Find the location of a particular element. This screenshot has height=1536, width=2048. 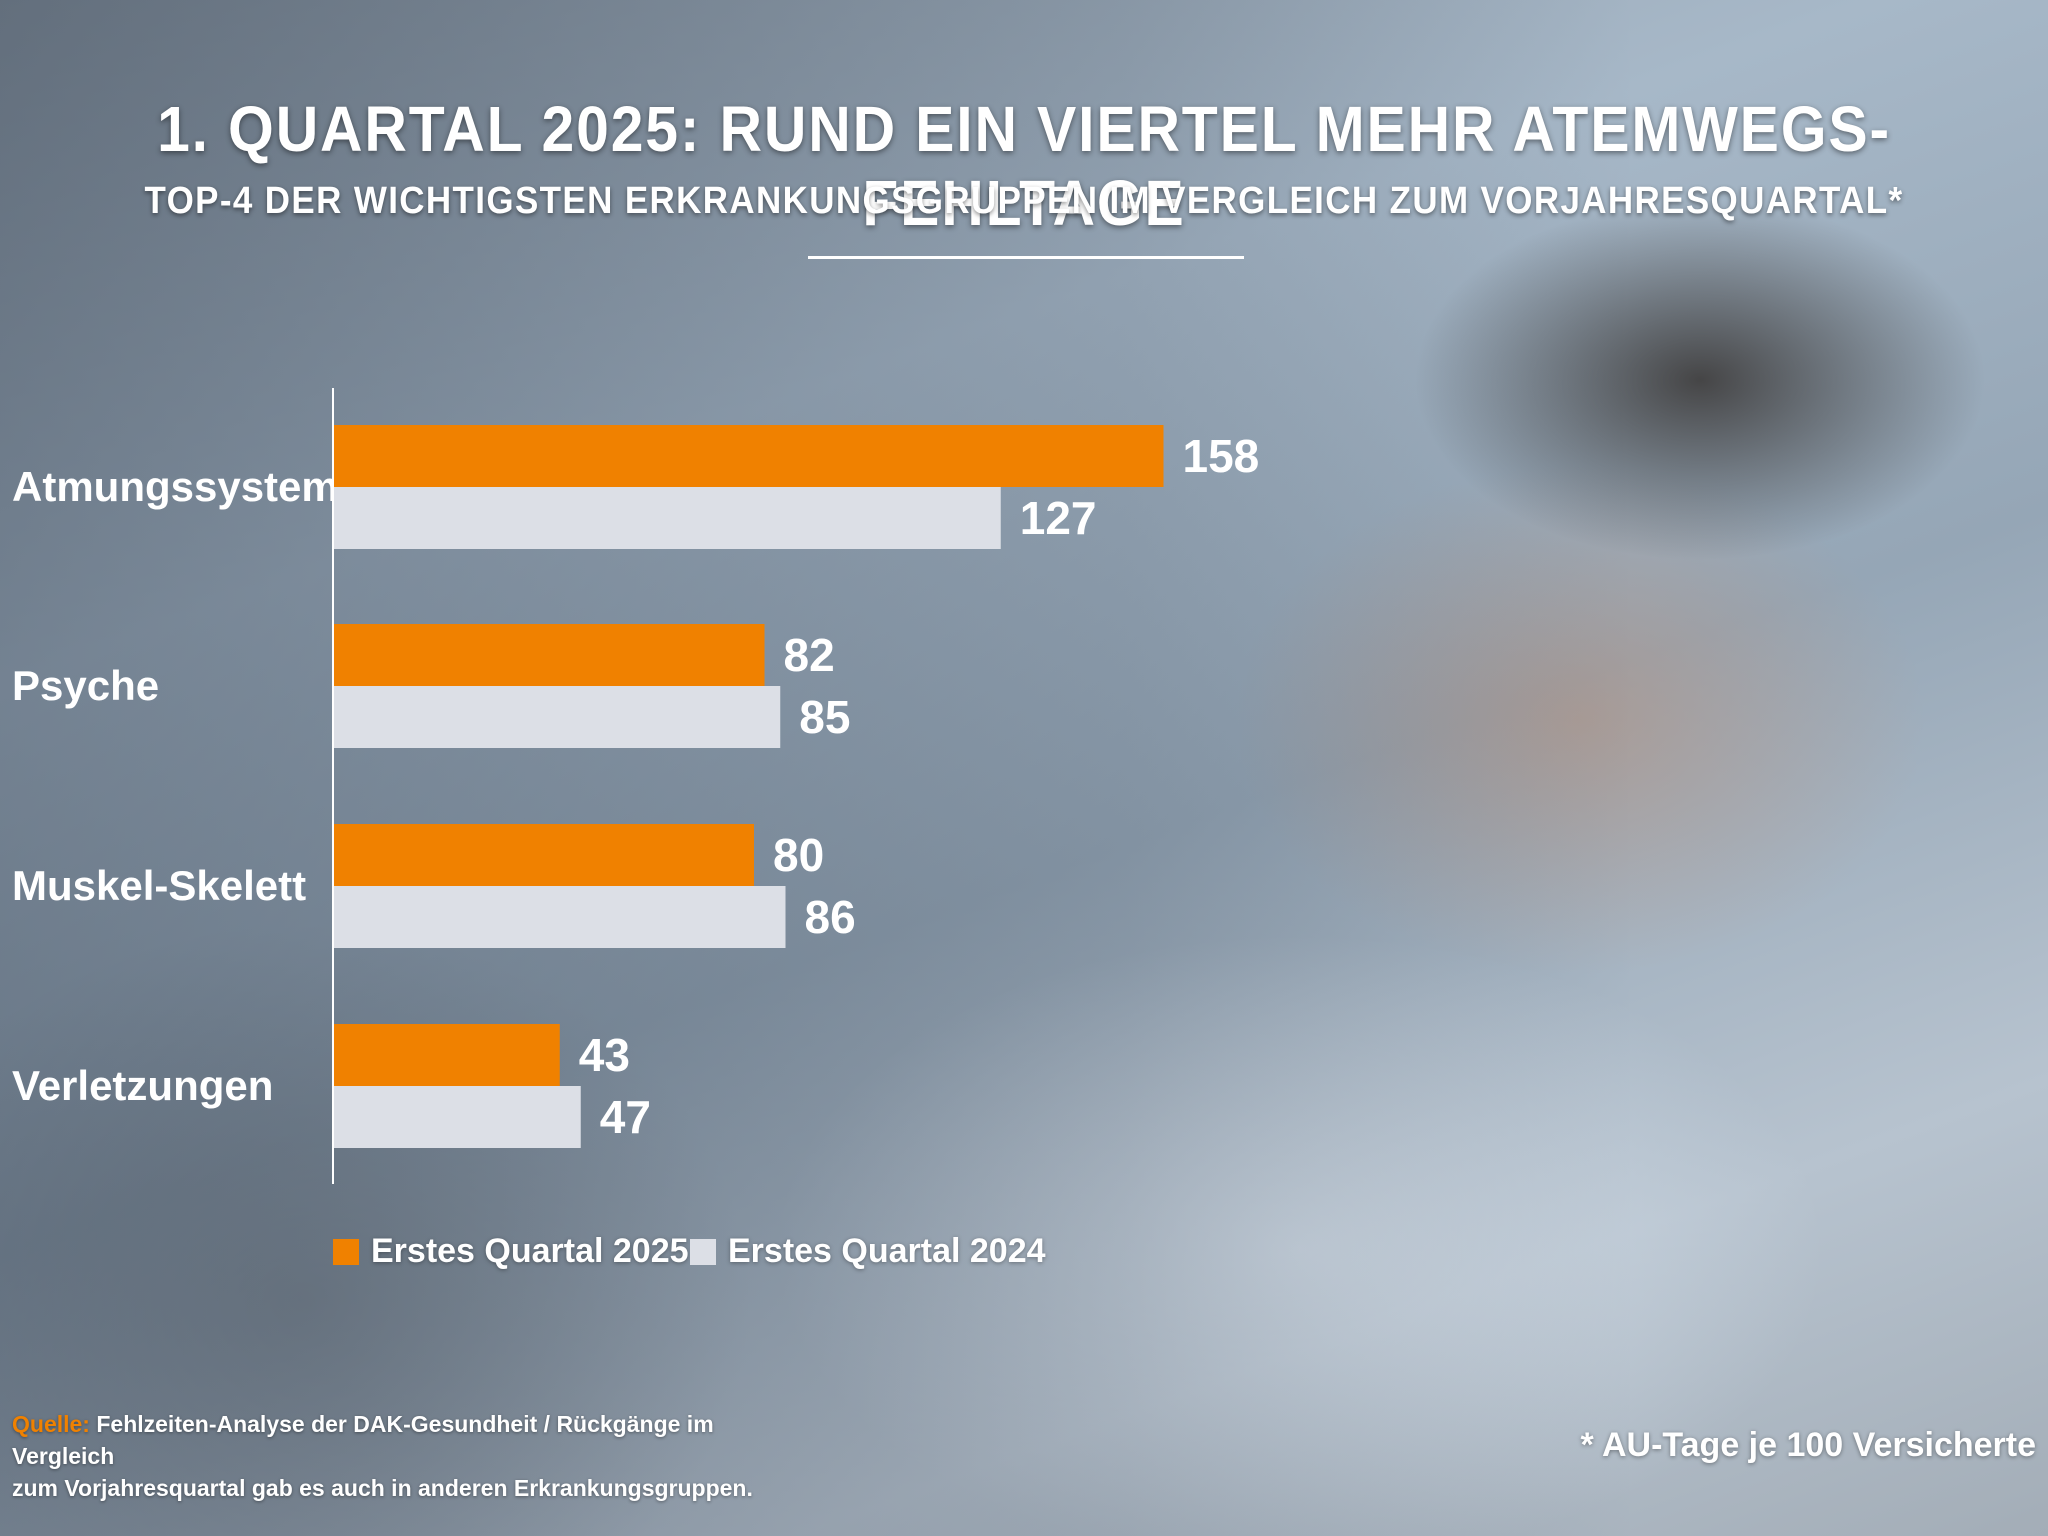

source-label: Quelle: is located at coordinates (51, 1424).